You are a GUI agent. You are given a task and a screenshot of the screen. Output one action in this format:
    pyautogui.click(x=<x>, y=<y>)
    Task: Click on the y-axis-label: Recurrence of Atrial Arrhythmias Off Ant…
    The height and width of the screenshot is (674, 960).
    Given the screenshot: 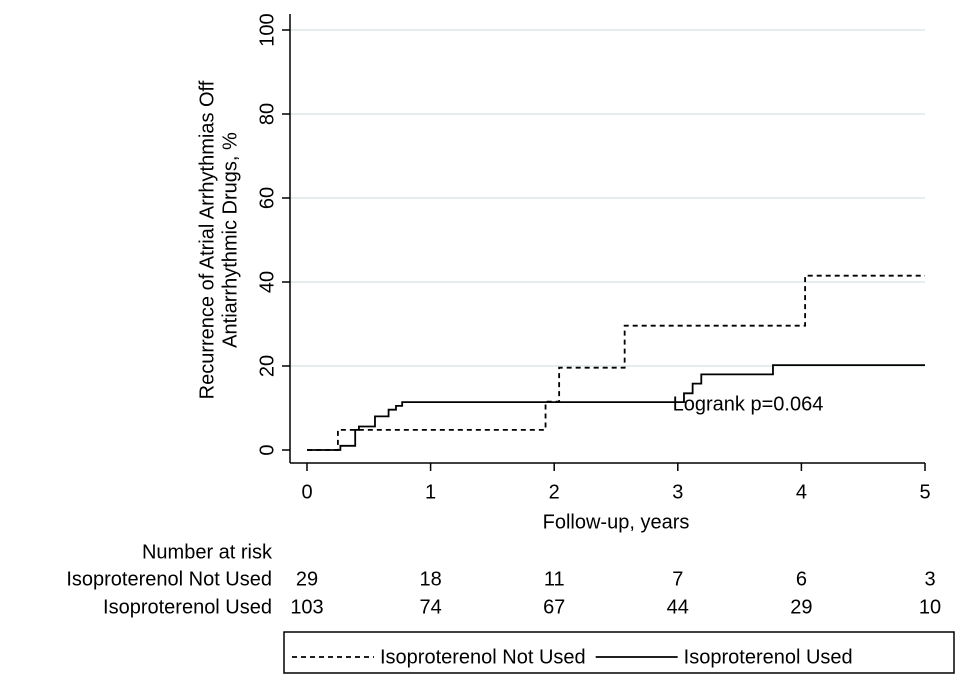 What is the action you would take?
    pyautogui.click(x=218, y=239)
    